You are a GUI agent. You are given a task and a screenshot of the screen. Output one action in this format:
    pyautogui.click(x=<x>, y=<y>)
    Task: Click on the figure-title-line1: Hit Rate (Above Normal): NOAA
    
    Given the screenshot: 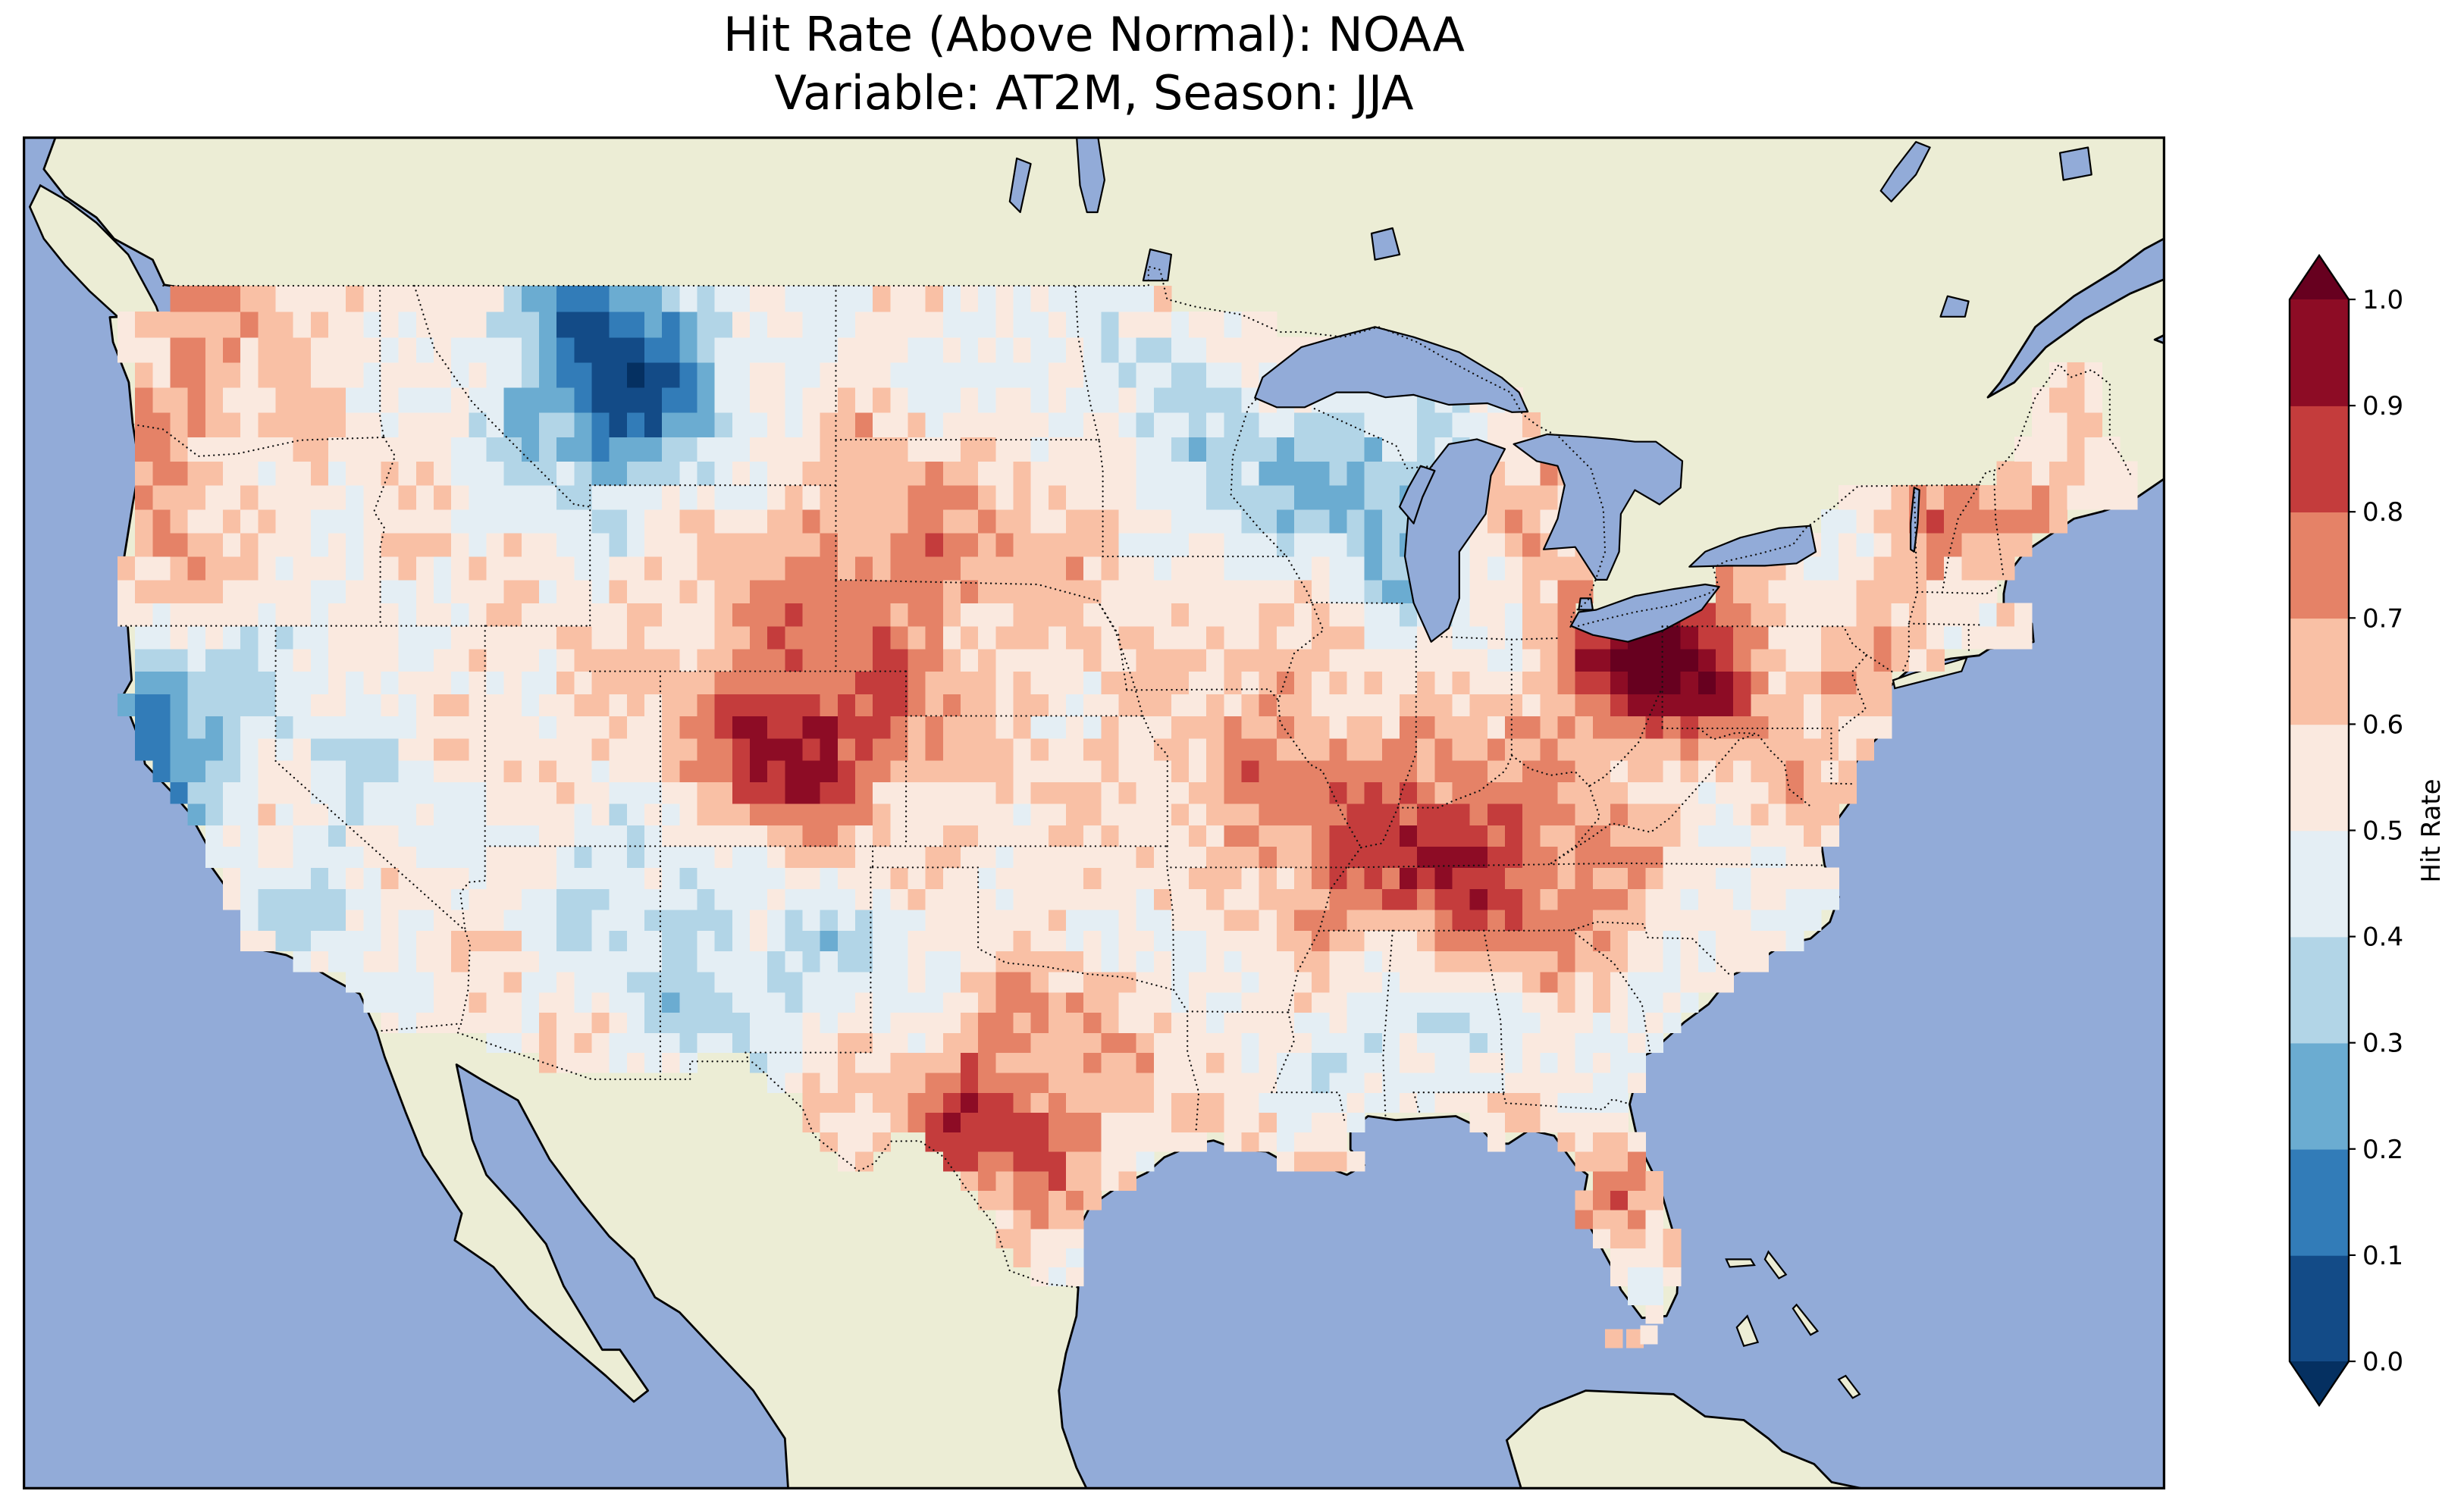 What is the action you would take?
    pyautogui.click(x=1094, y=34)
    